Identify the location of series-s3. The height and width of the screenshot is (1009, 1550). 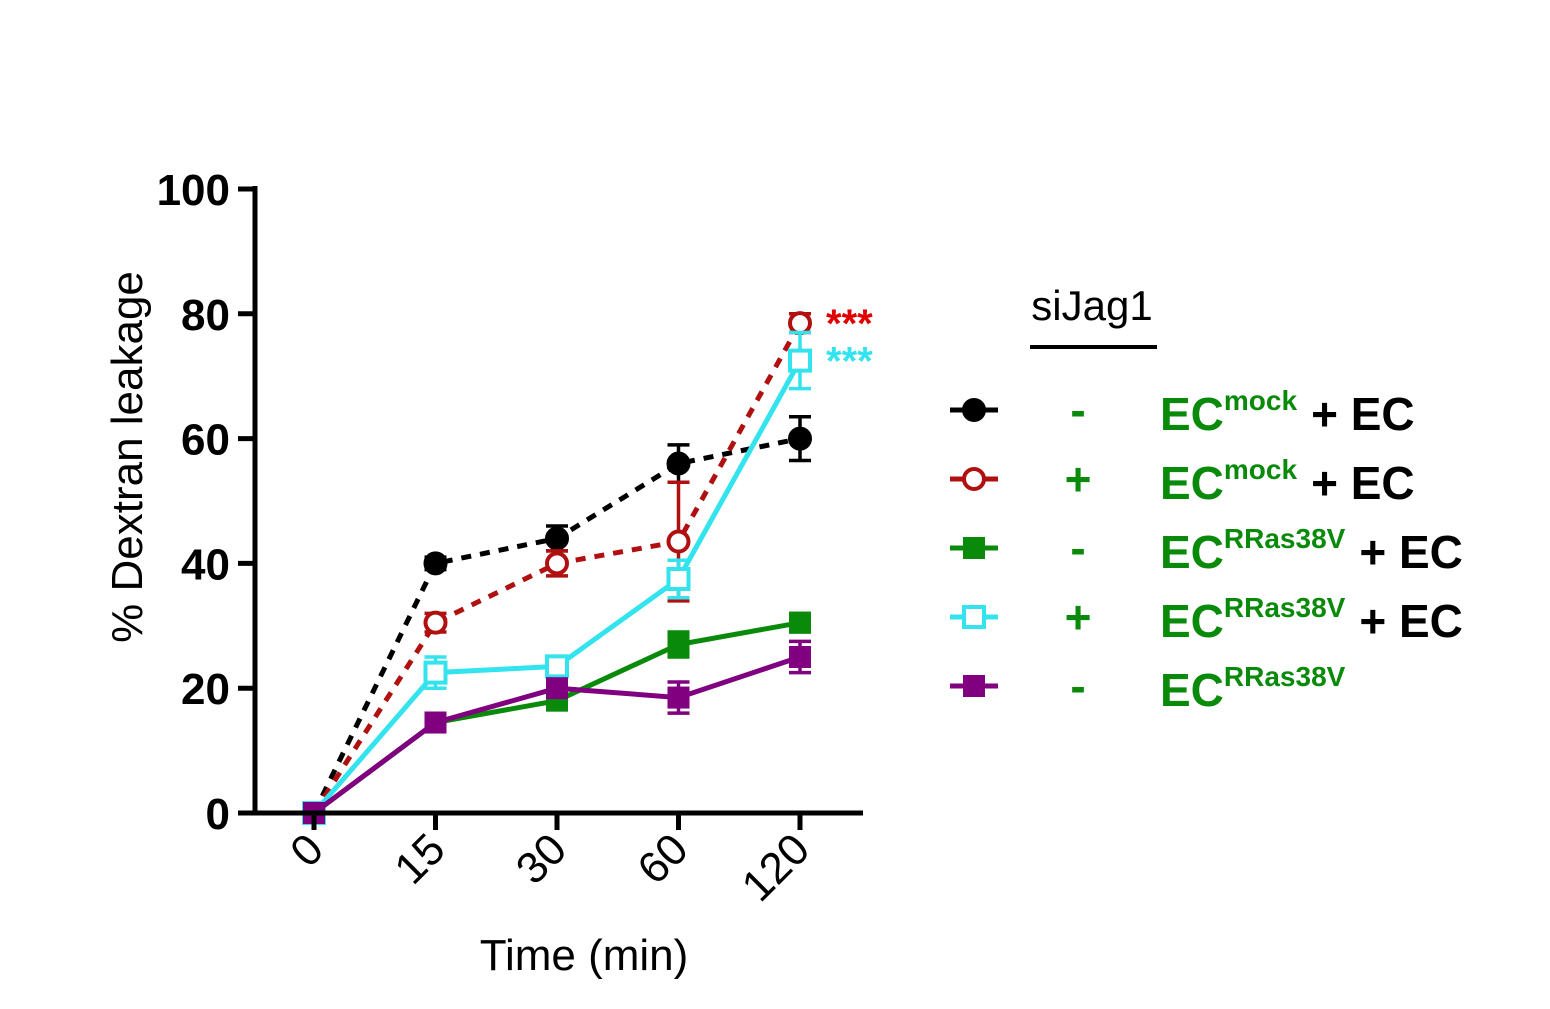
(557, 717).